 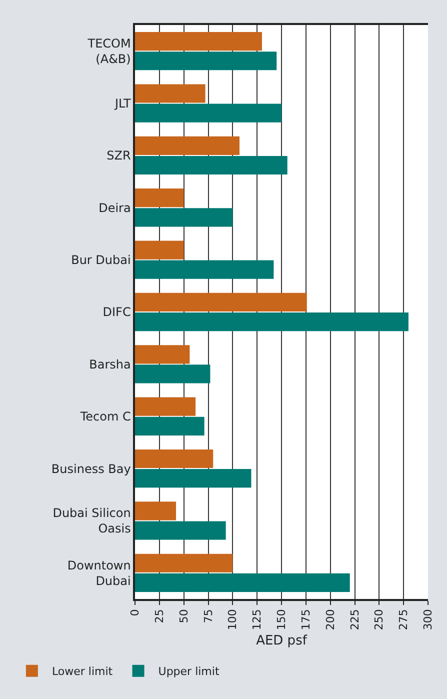 What do you see at coordinates (110, 364) in the screenshot?
I see `y-tick-label: Barsha` at bounding box center [110, 364].